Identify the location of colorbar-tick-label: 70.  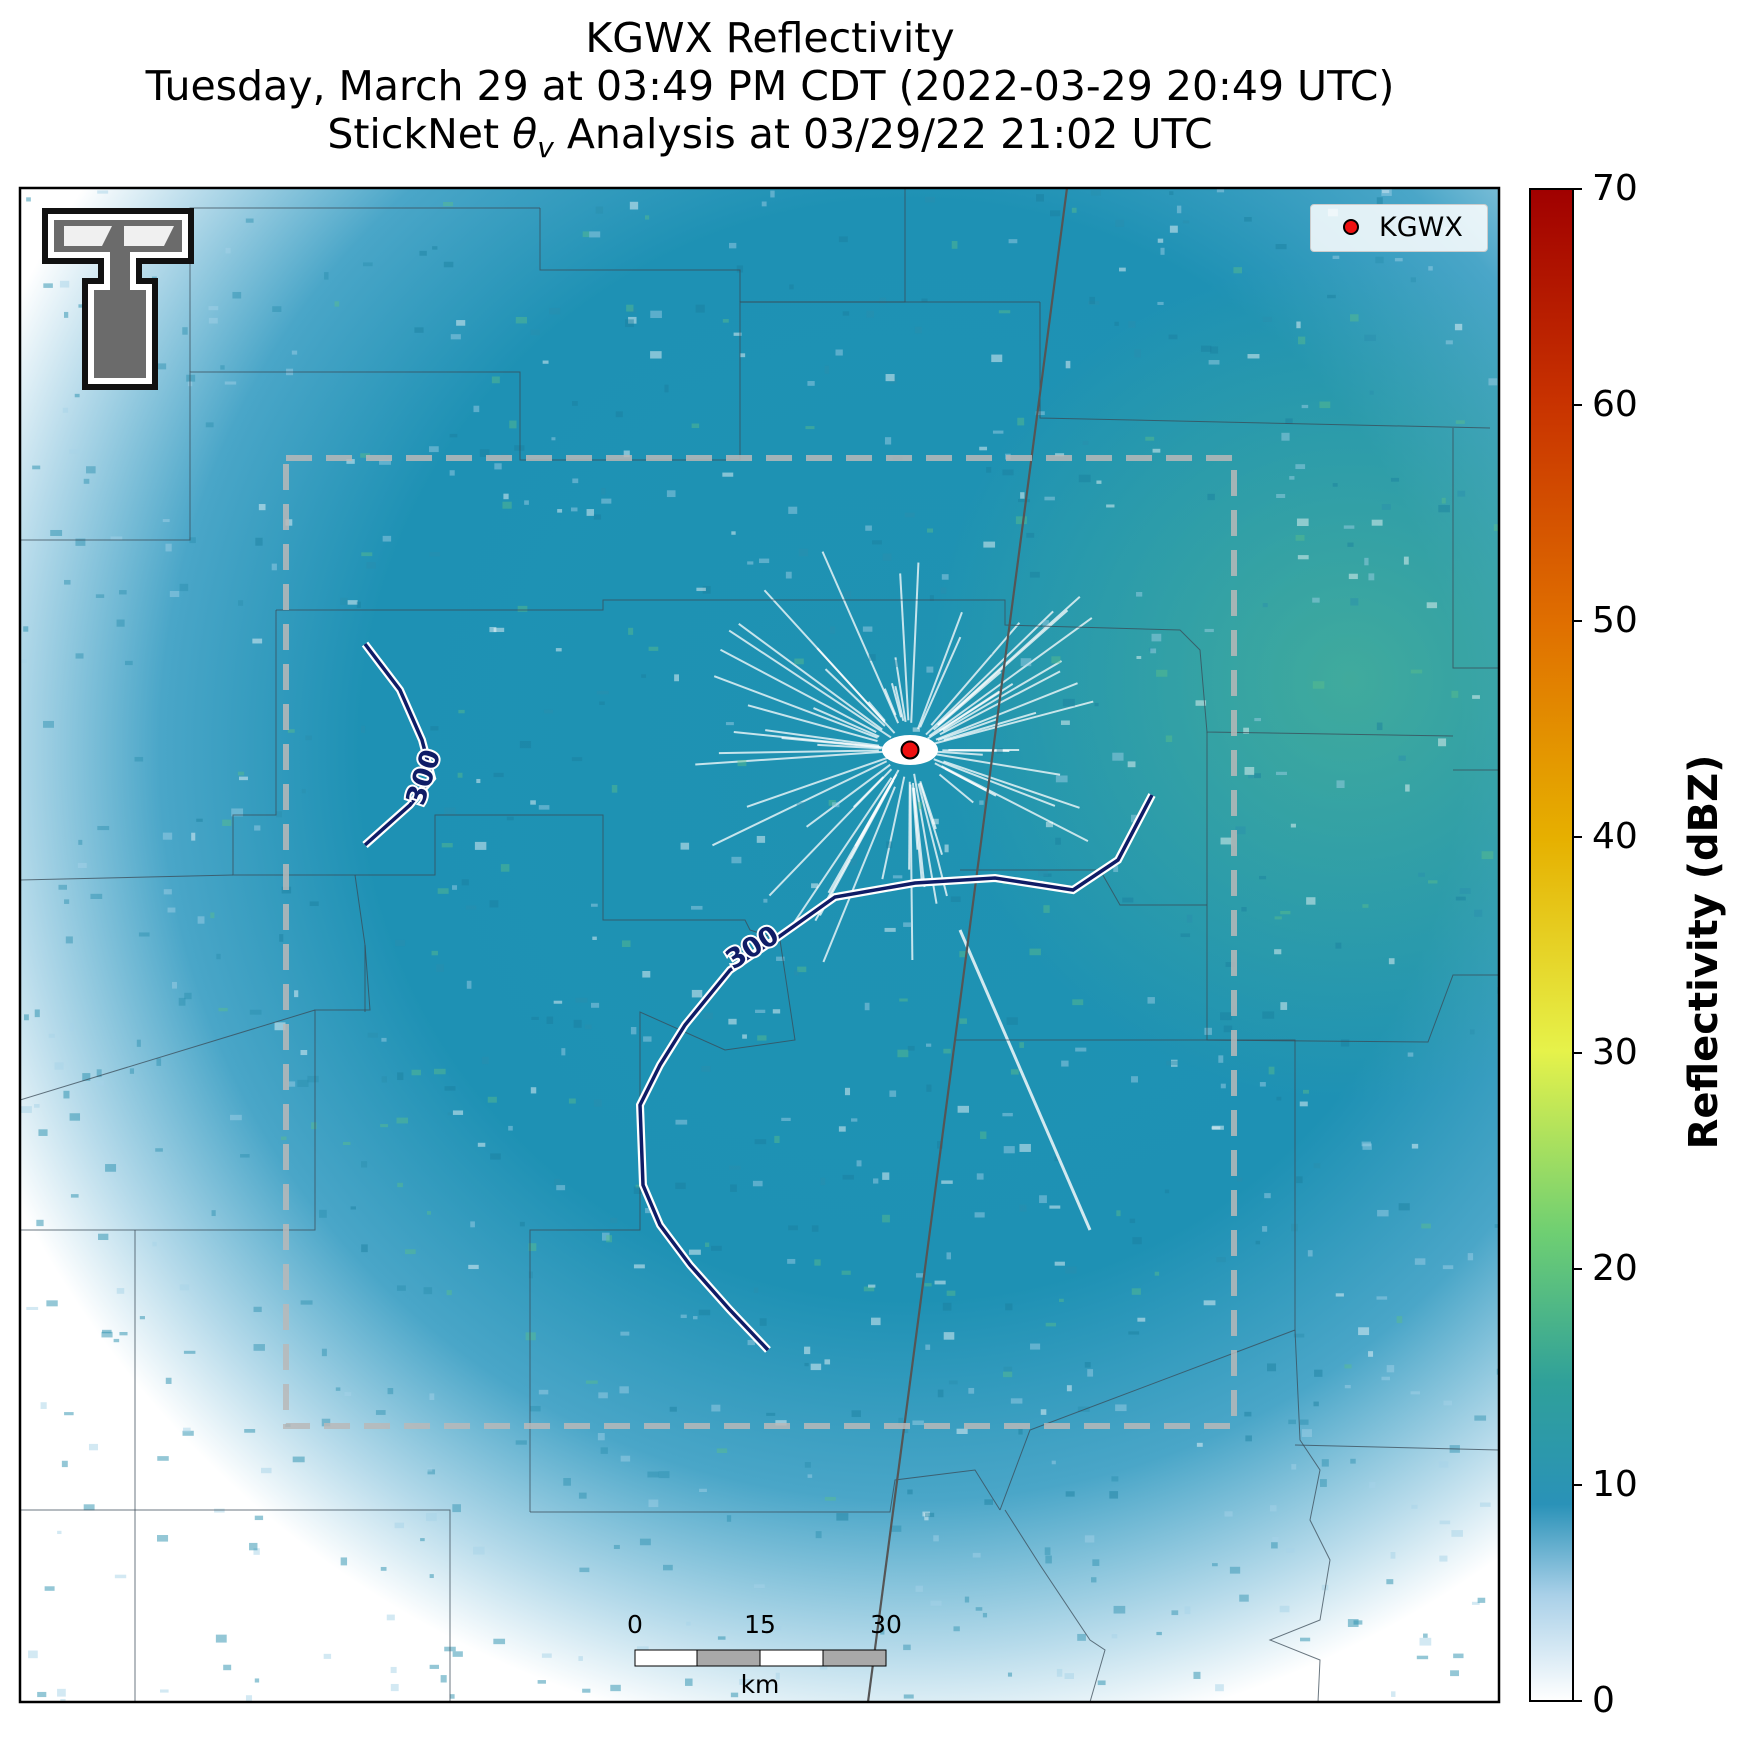
(1615, 188).